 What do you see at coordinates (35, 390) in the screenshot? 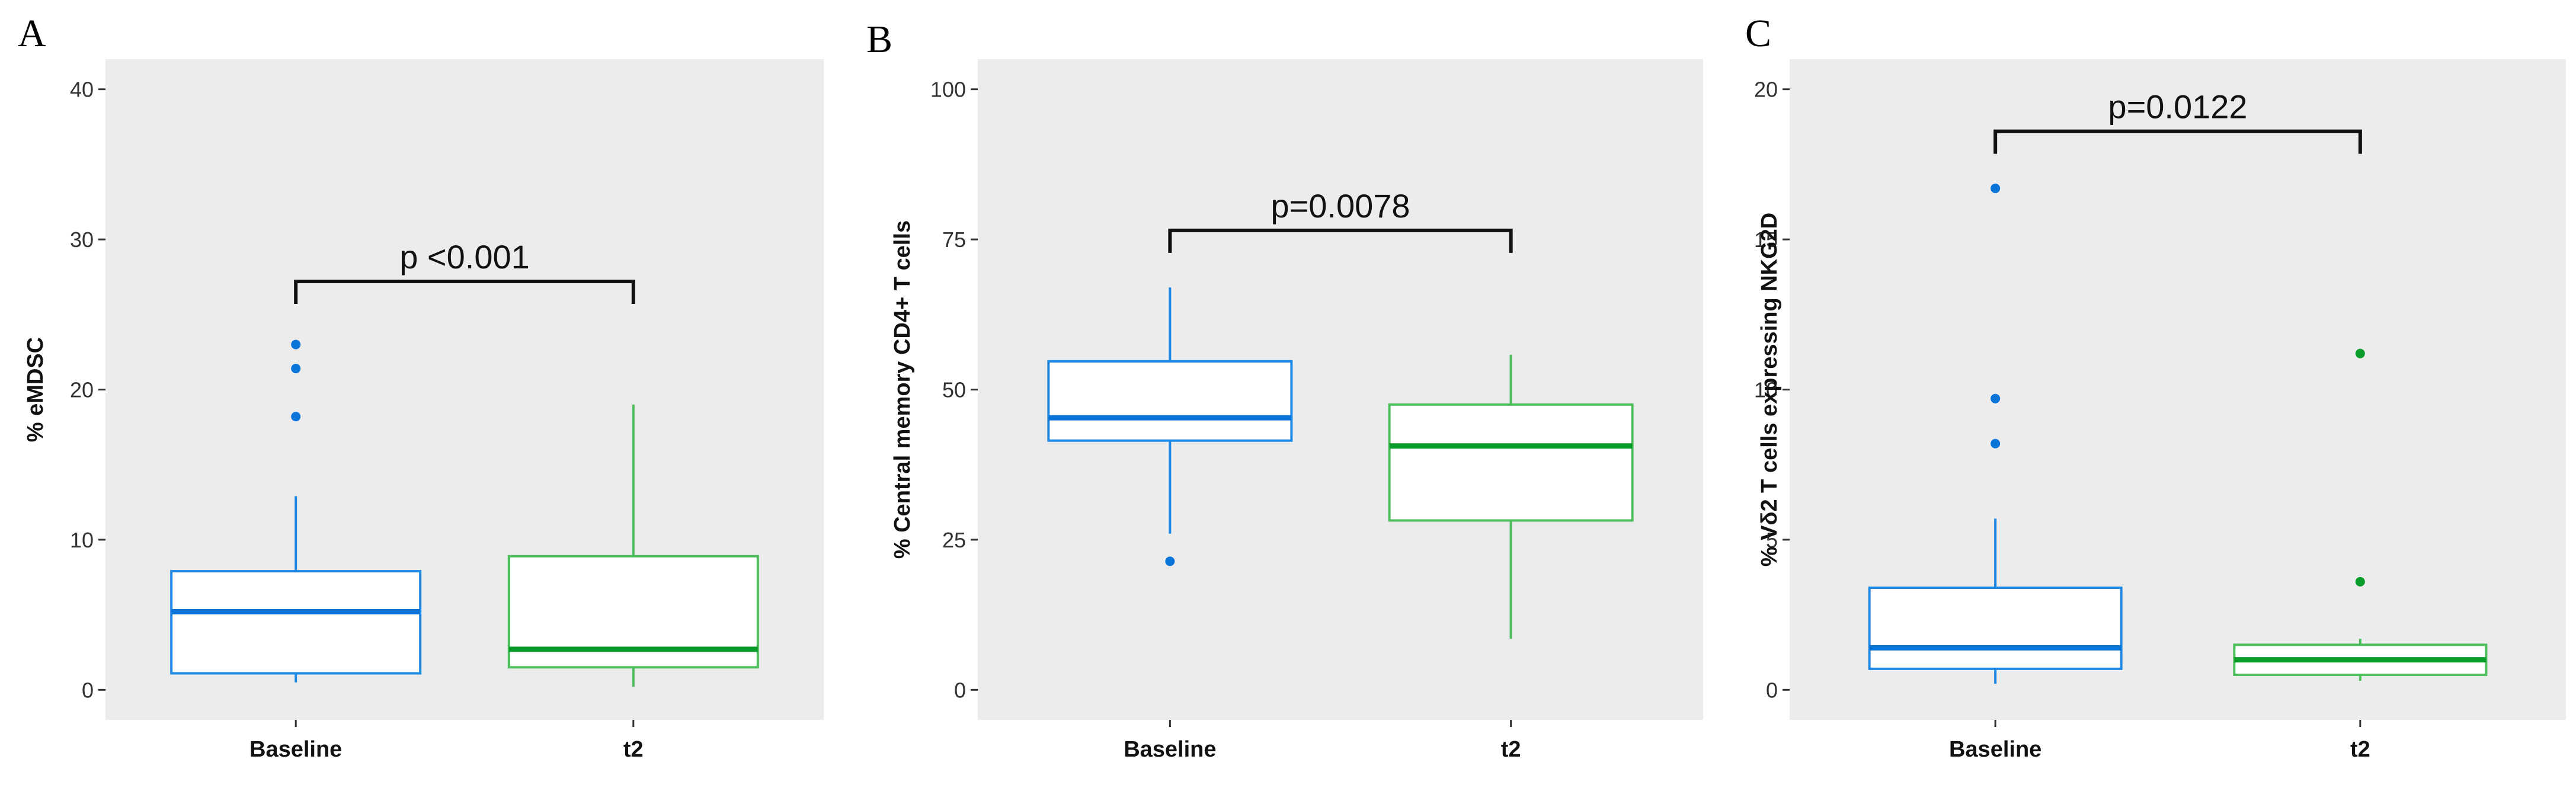
I see `y-axis-title: % eMDSC` at bounding box center [35, 390].